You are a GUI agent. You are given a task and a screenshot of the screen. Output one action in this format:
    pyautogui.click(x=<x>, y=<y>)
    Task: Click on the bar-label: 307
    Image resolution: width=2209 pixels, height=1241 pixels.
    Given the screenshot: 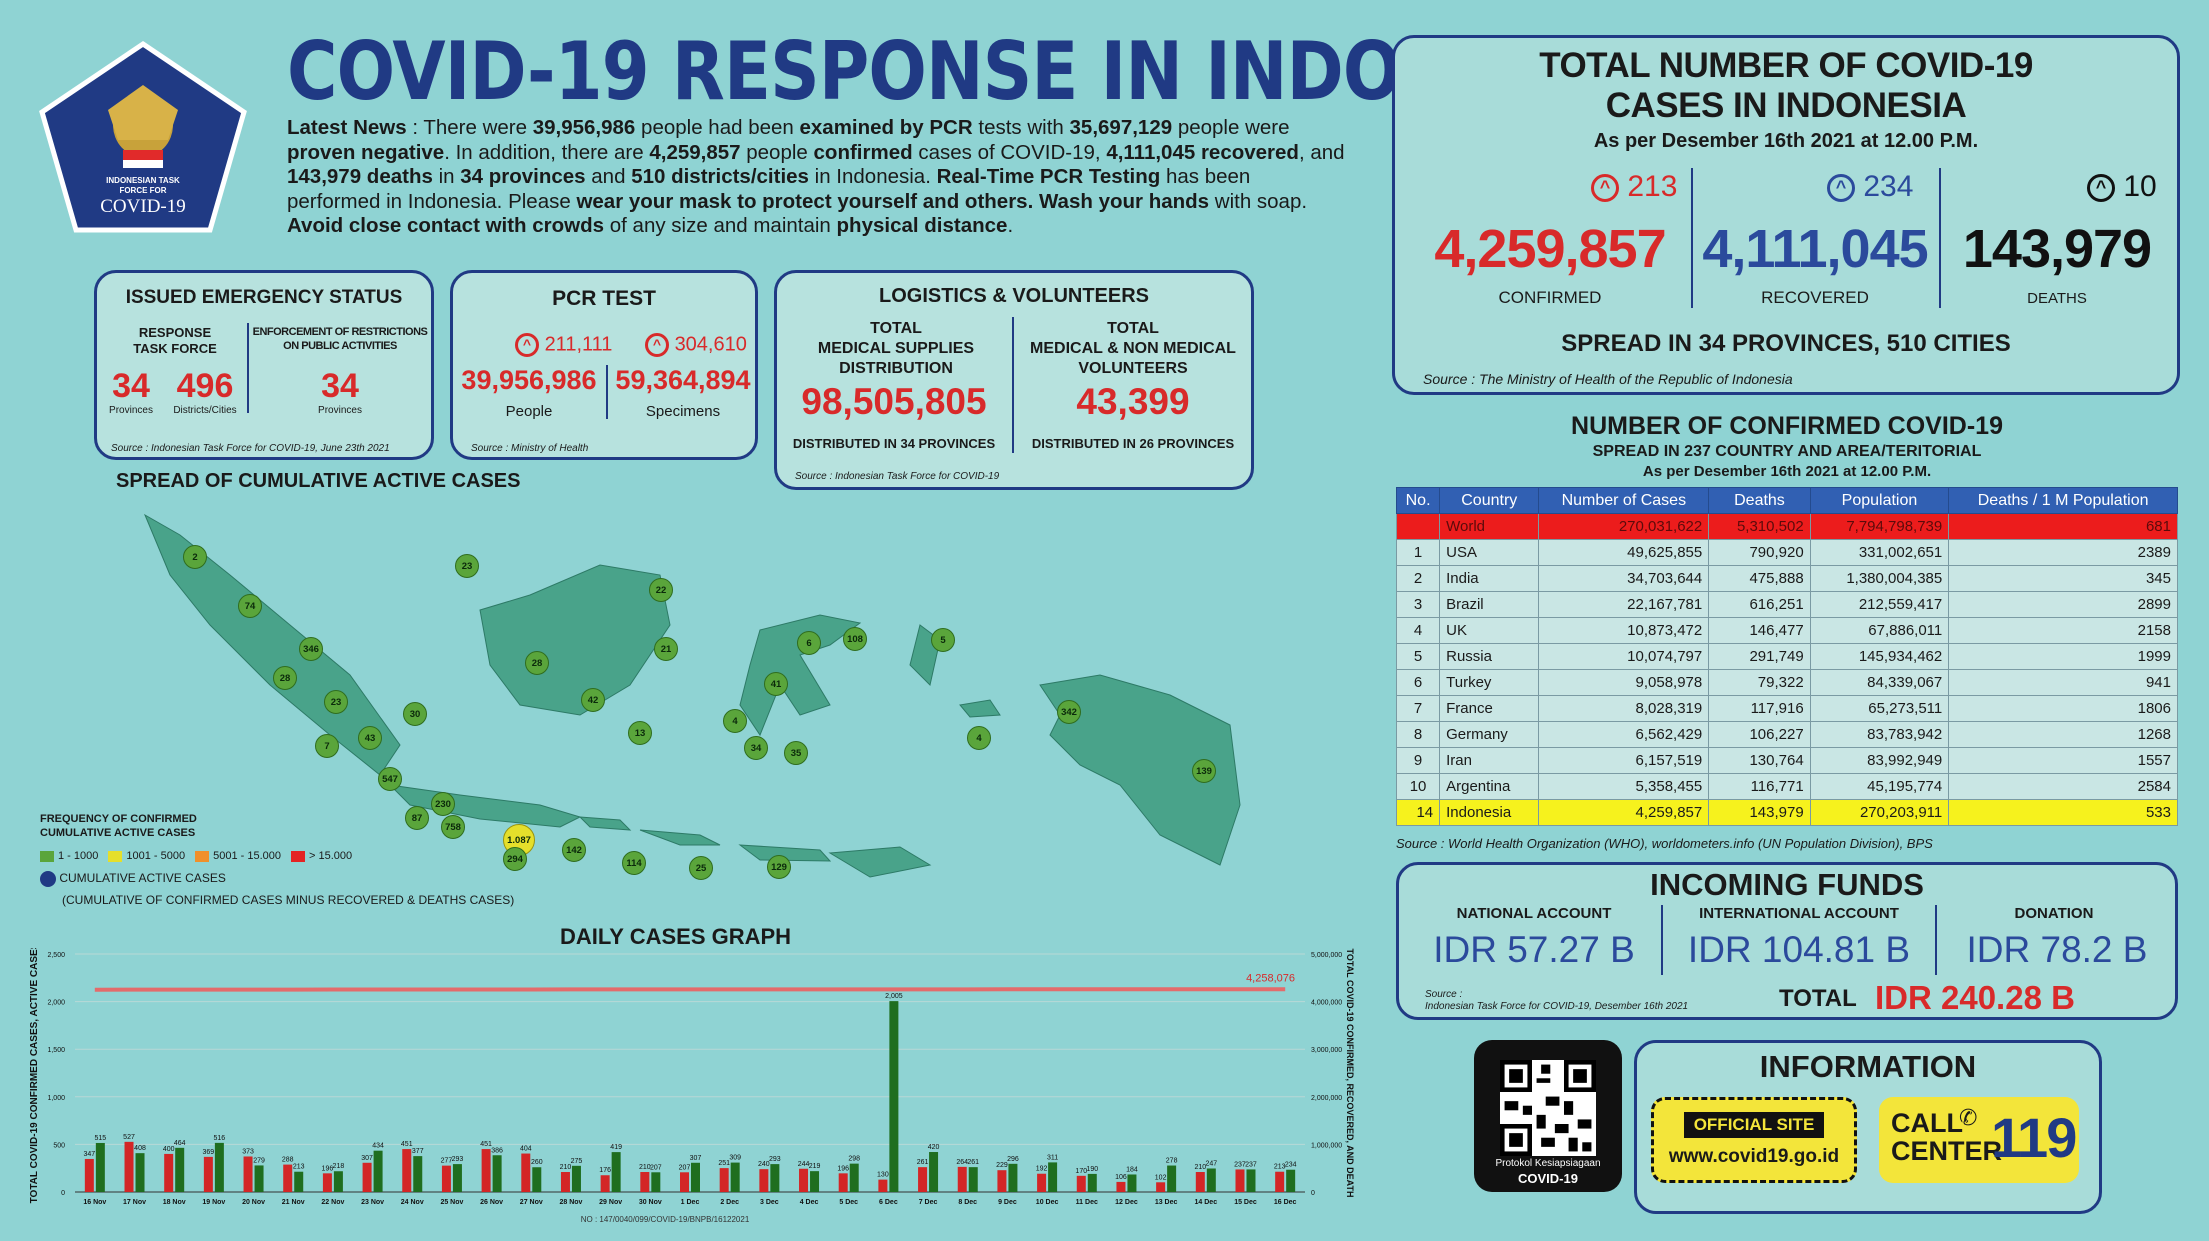 What is the action you would take?
    pyautogui.click(x=367, y=1158)
    